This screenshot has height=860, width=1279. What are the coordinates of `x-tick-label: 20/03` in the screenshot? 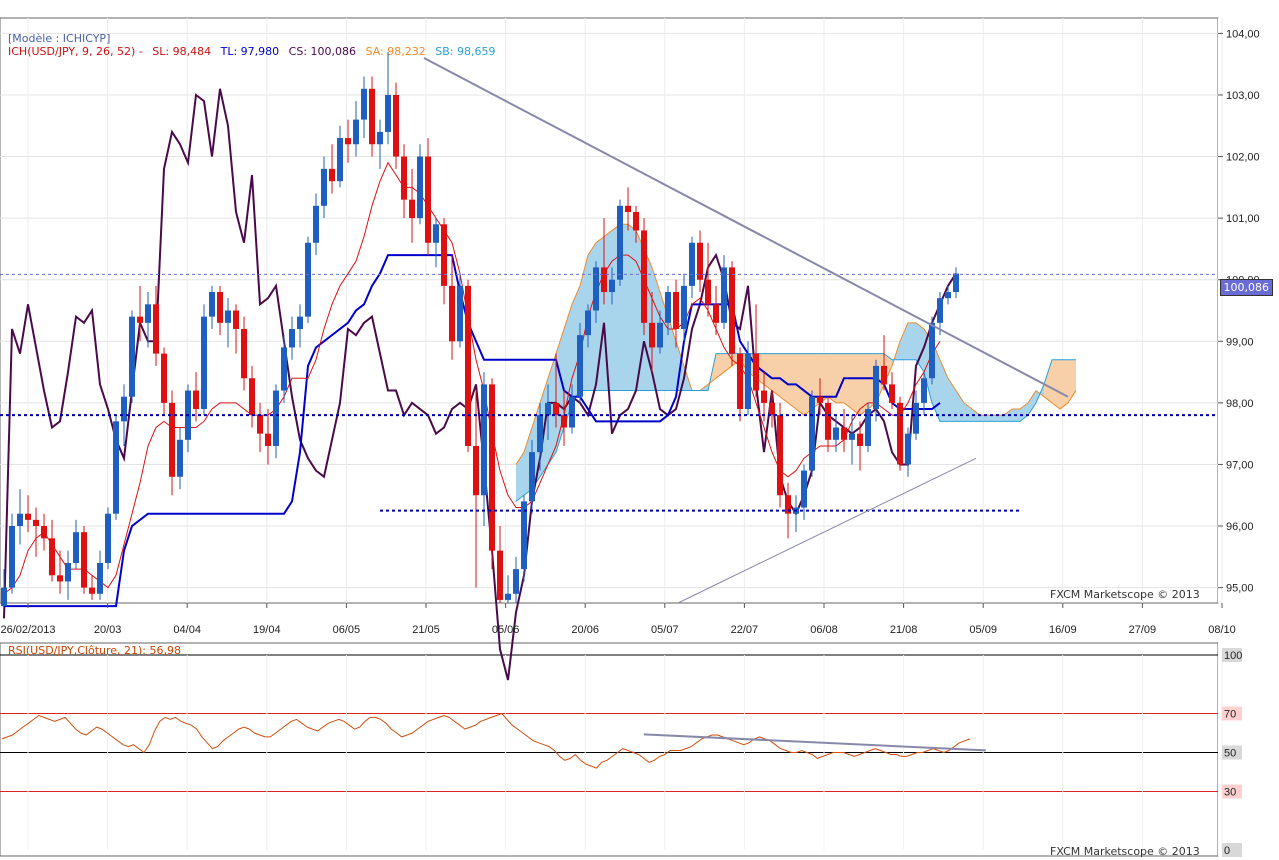 It's located at (108, 630).